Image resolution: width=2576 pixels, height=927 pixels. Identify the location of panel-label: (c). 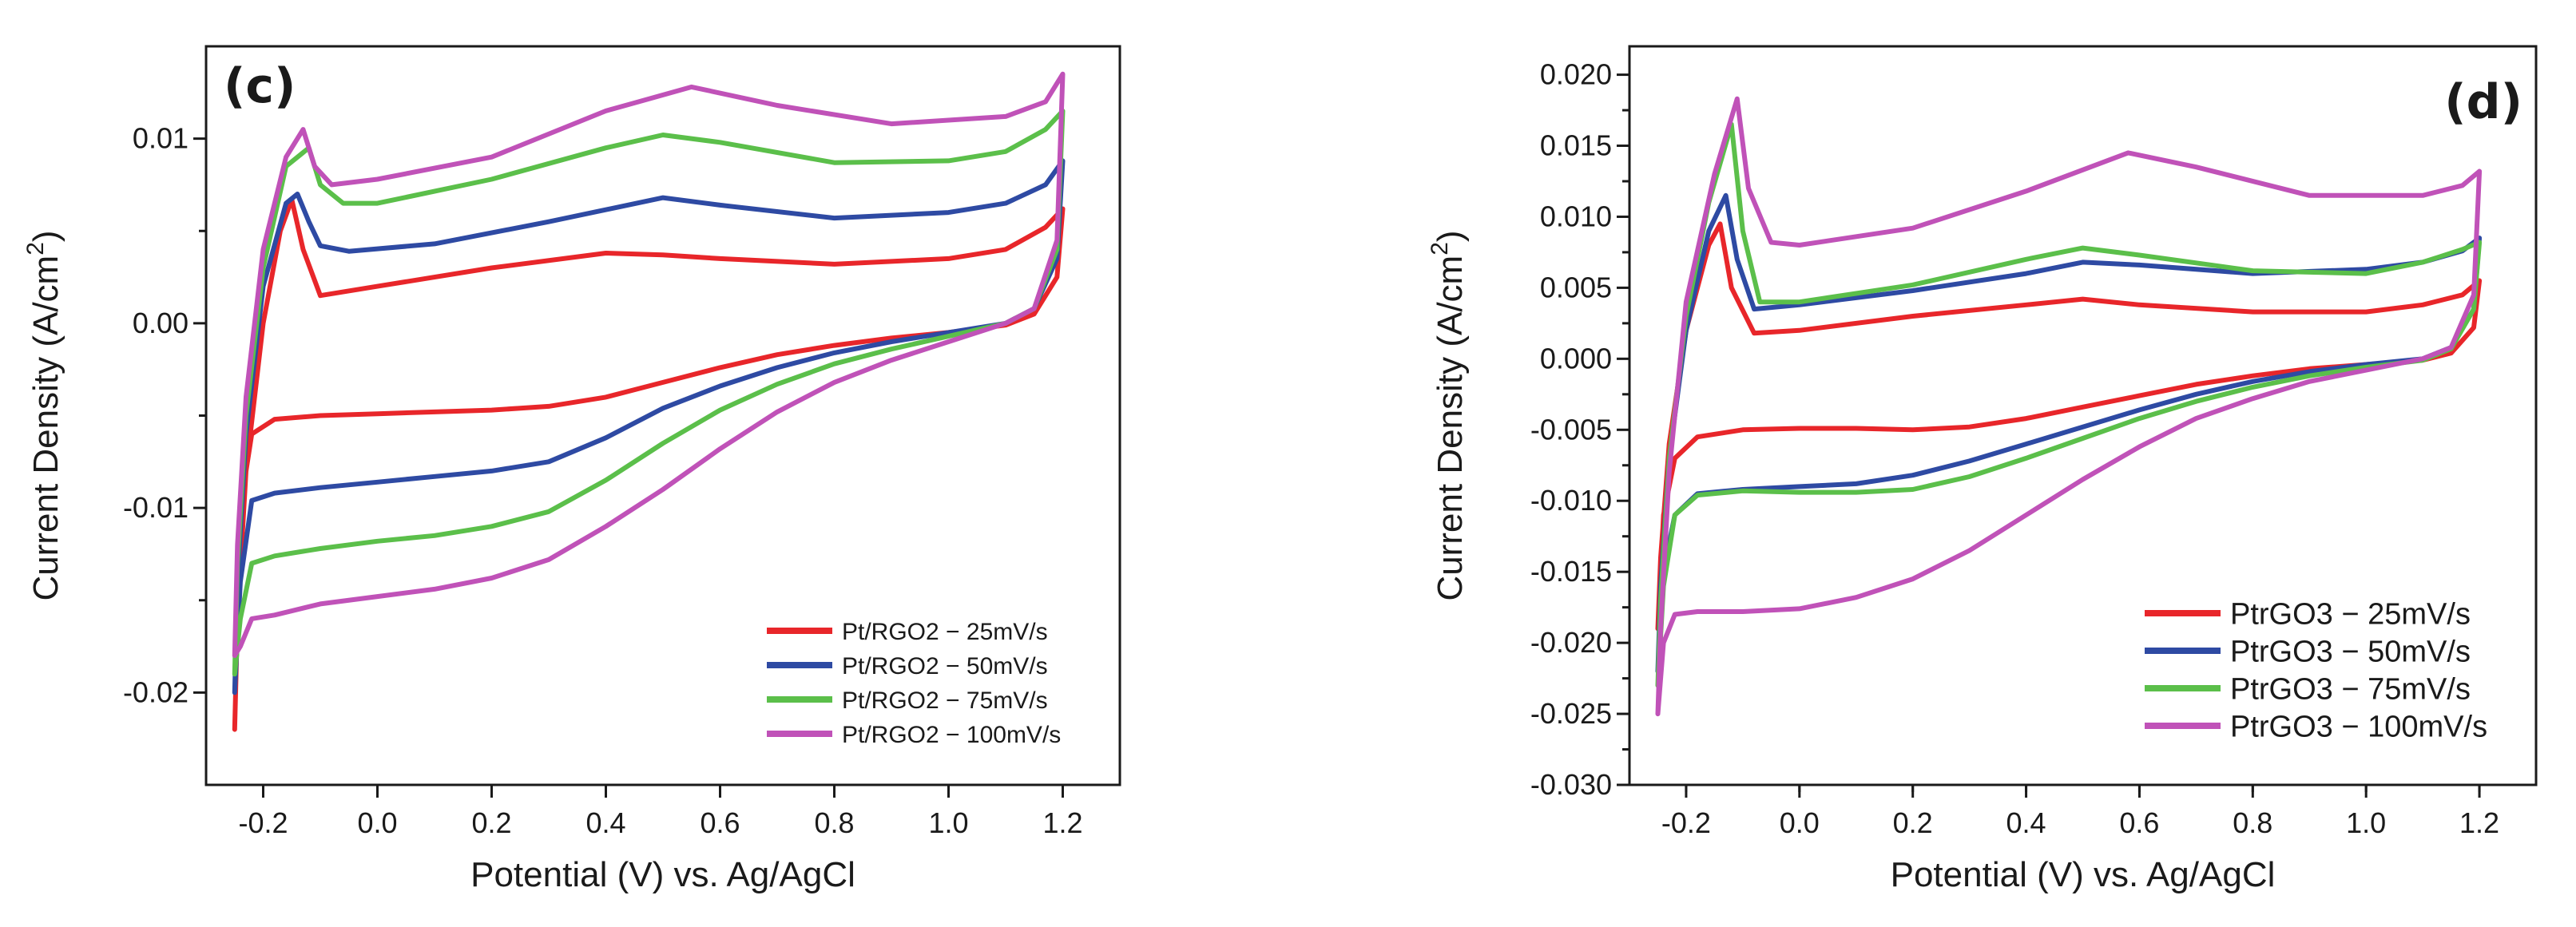
(260, 86).